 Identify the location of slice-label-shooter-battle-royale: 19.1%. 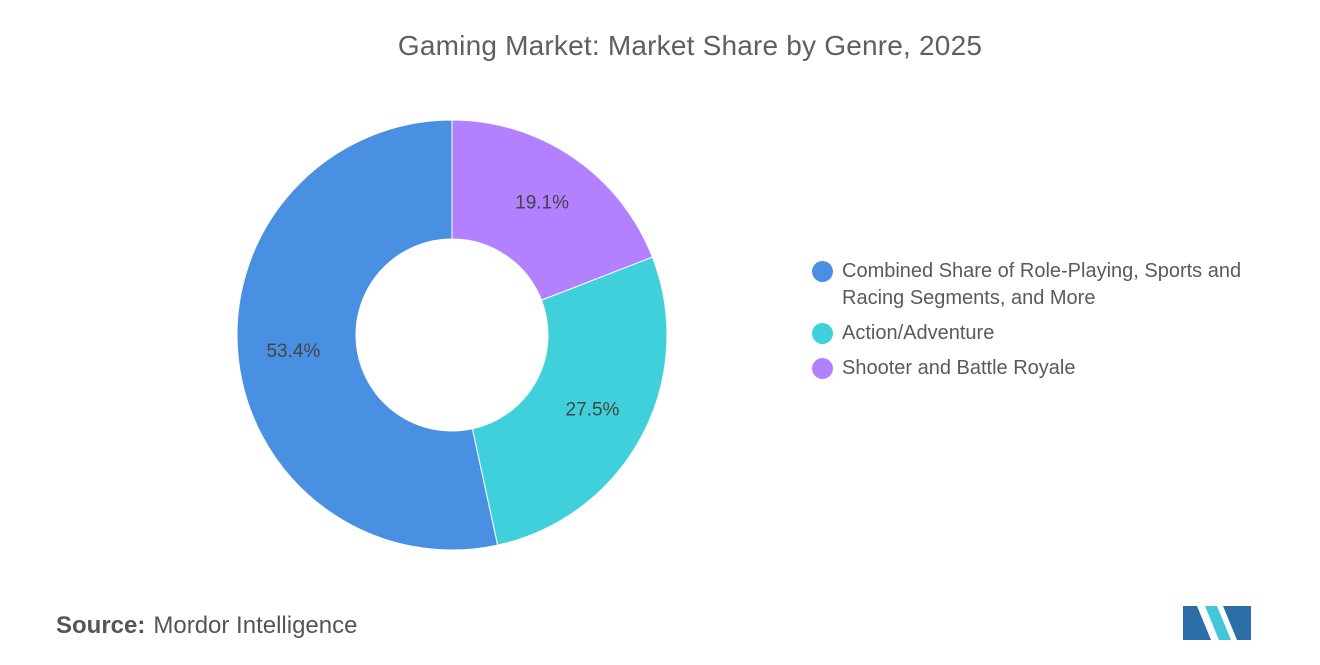
(542, 202).